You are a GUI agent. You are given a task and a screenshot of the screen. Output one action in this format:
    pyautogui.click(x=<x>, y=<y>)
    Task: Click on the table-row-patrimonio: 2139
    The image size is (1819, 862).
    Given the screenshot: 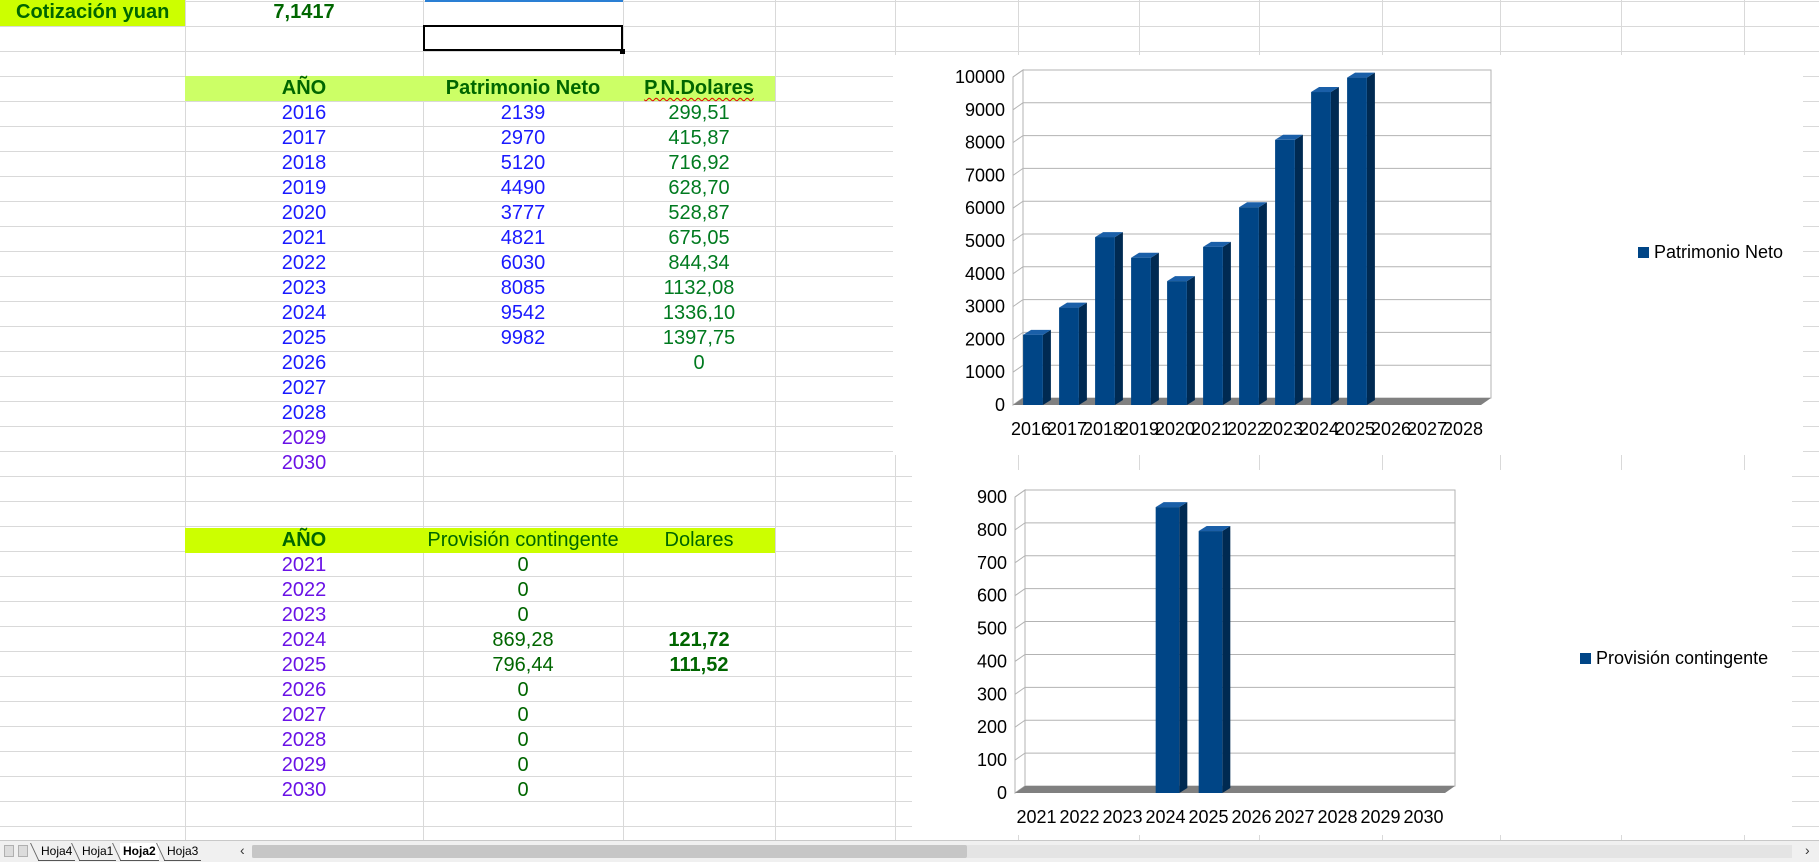 What is the action you would take?
    pyautogui.click(x=523, y=113)
    